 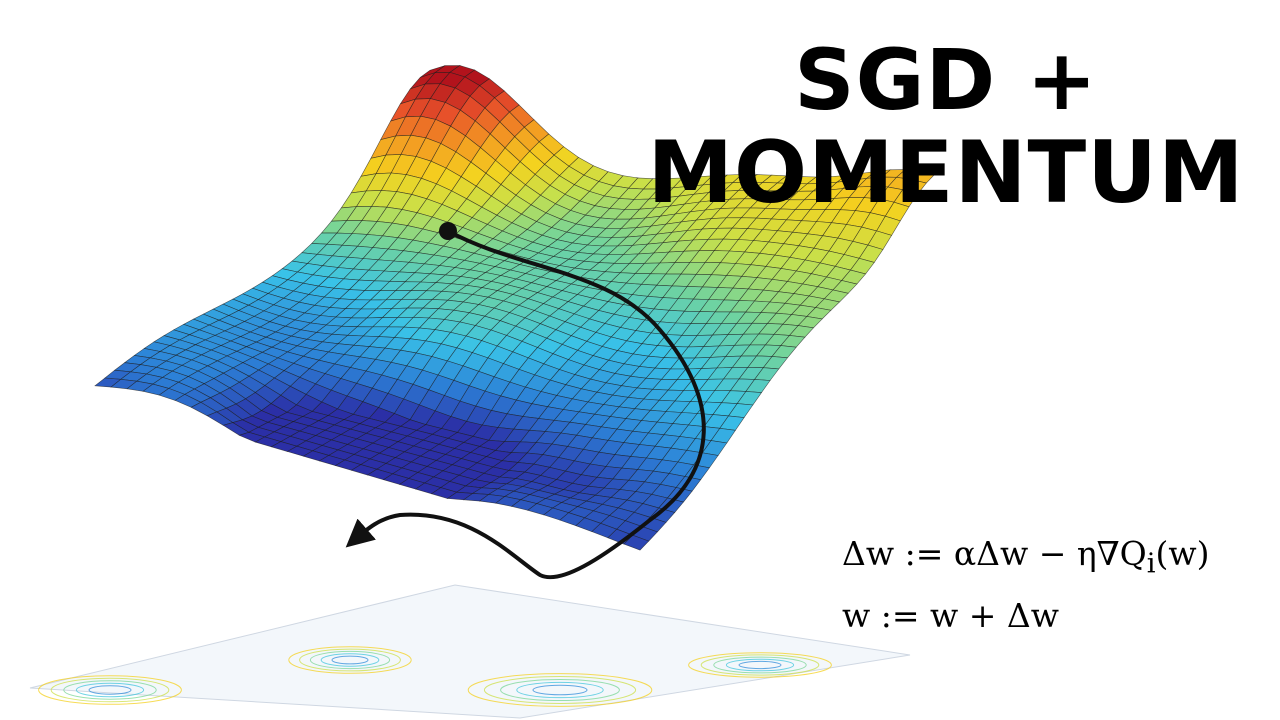 I want to click on weight-rhs: w + Δw, so click(x=994, y=615).